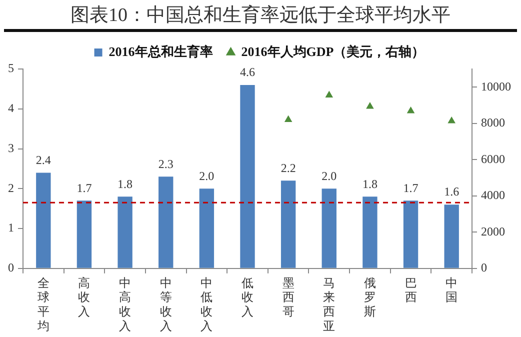 Image resolution: width=521 pixels, height=337 pixels. I want to click on x-tick-label: 中等收入, so click(166, 304).